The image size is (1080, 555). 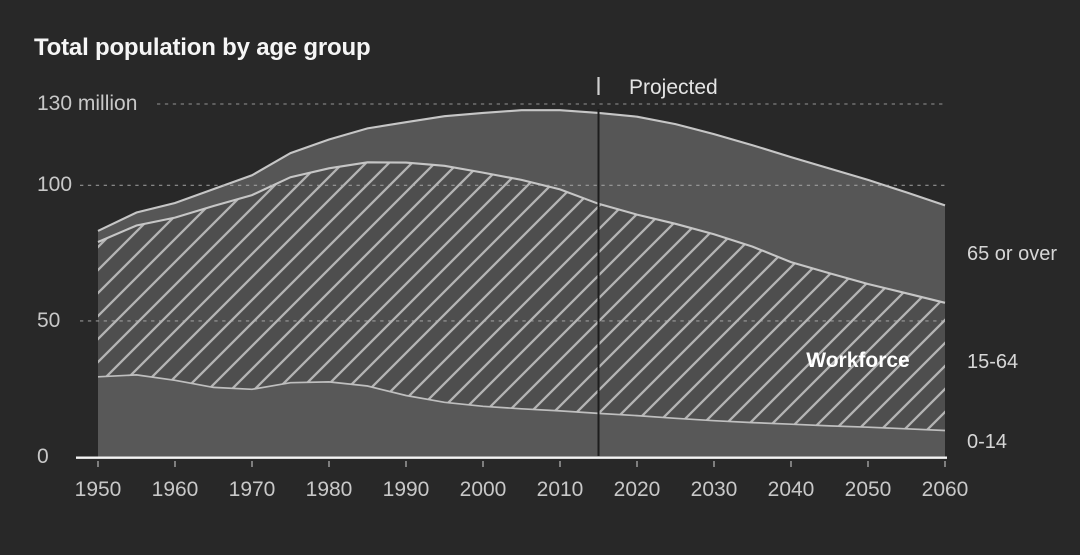 What do you see at coordinates (175, 489) in the screenshot?
I see `x-tick-label-1960: 1960` at bounding box center [175, 489].